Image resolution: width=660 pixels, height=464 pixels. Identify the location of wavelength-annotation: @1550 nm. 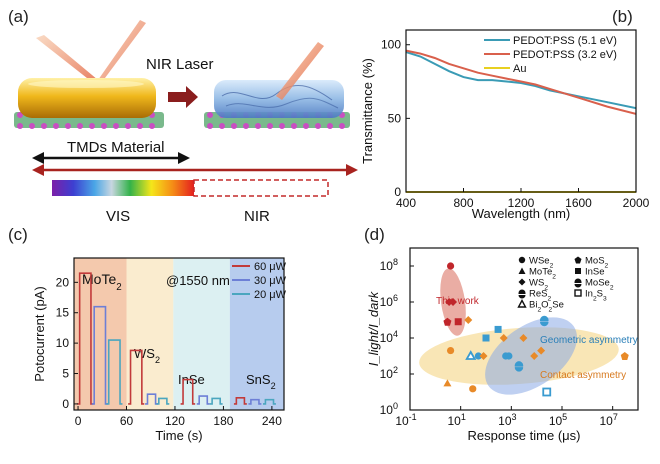
(198, 280).